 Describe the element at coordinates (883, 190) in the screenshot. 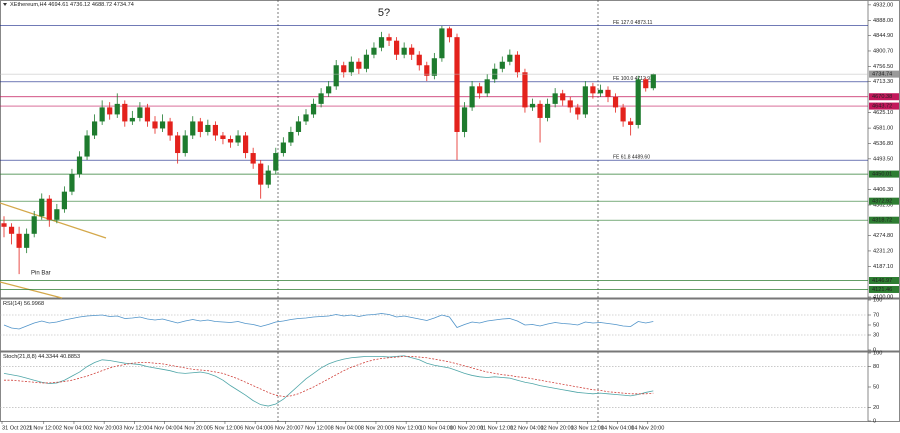

I see `y-tick-label: 4406.30` at that location.